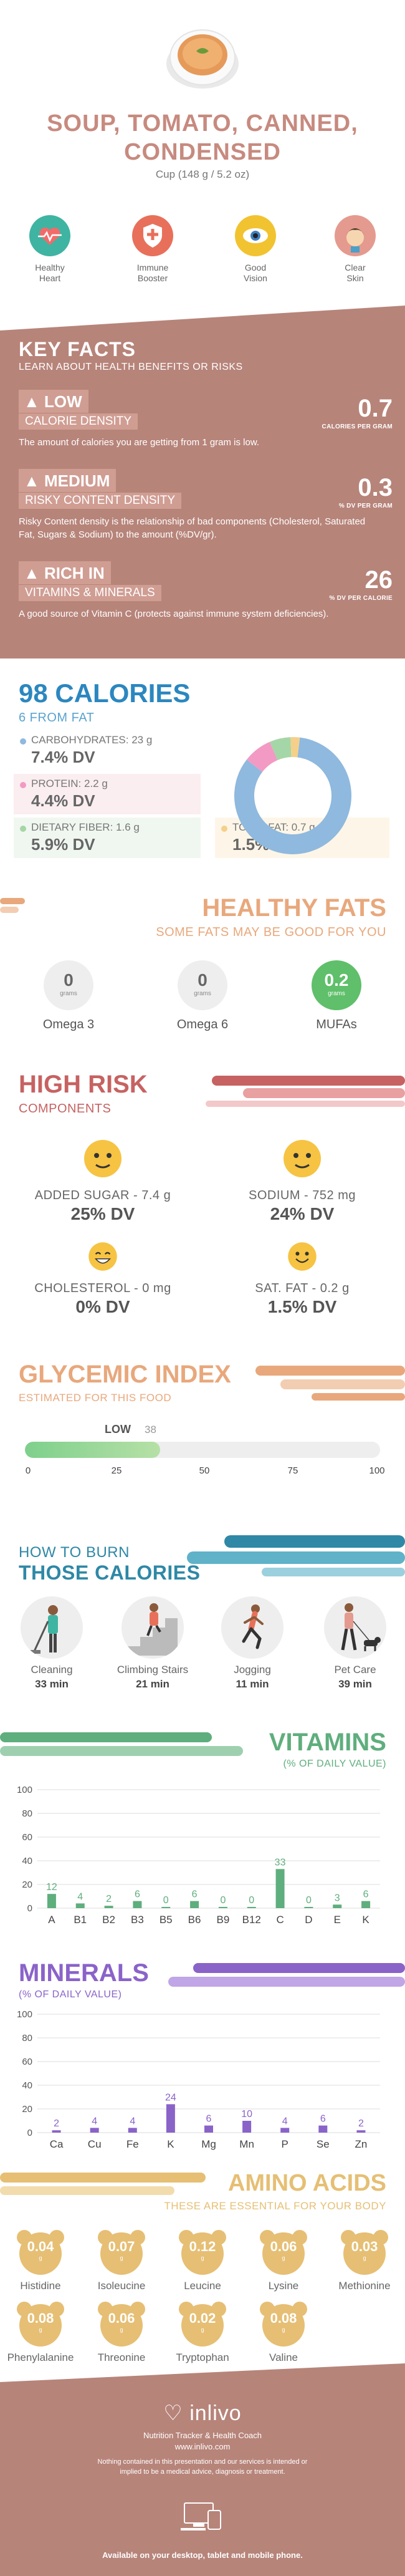  What do you see at coordinates (194, 1904) in the screenshot?
I see `bar-B6` at bounding box center [194, 1904].